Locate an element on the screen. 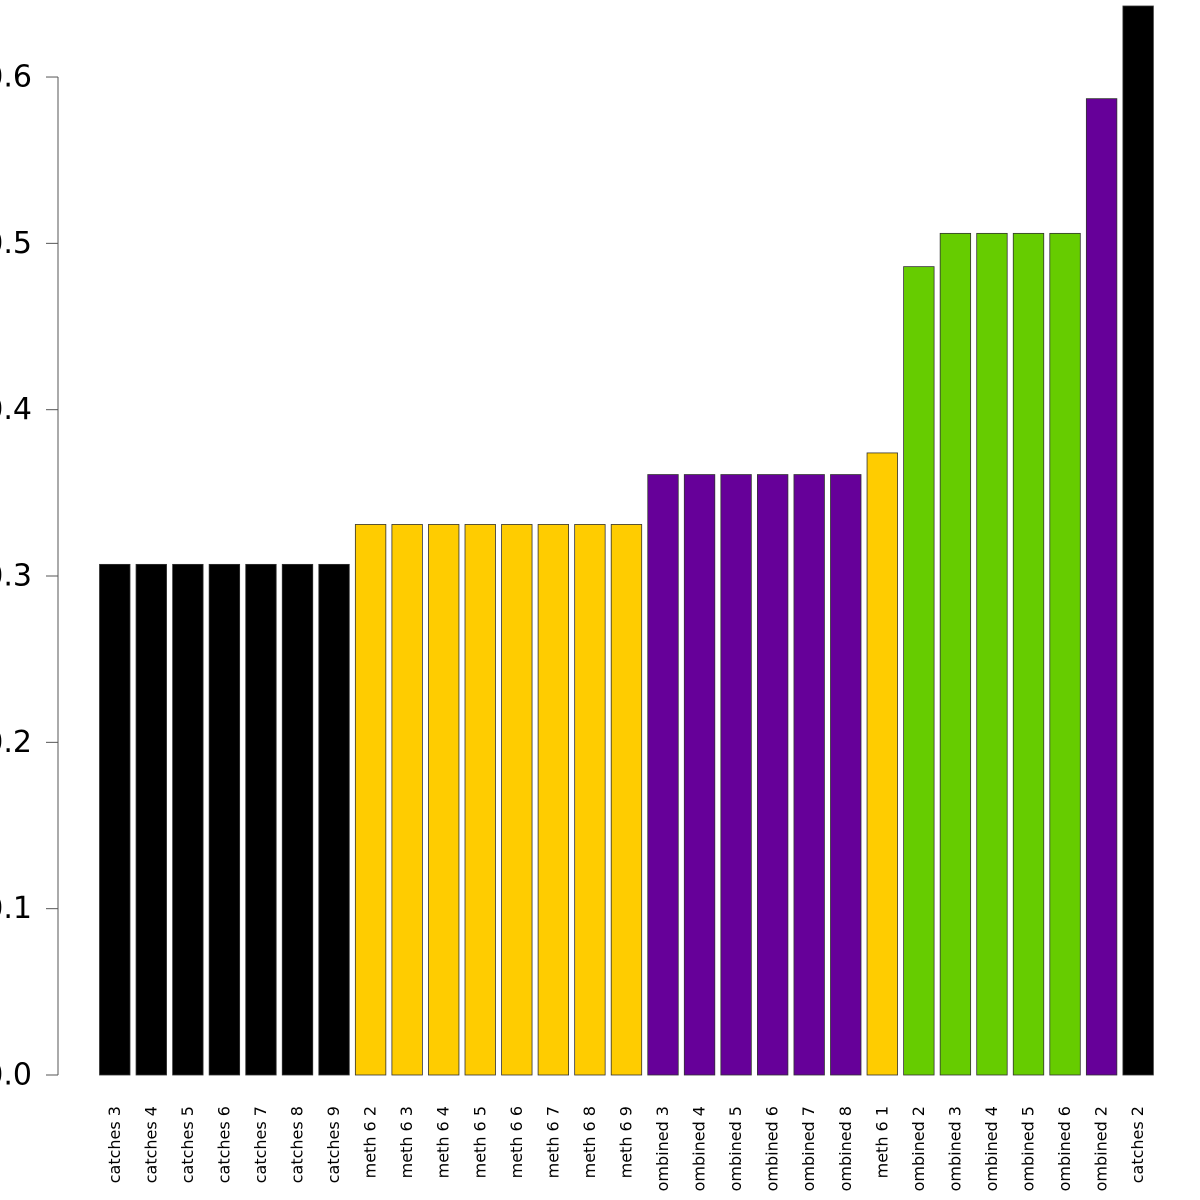 This screenshot has width=1200, height=1200. x-tick-label: meth 6 4 is located at coordinates (443, 1142).